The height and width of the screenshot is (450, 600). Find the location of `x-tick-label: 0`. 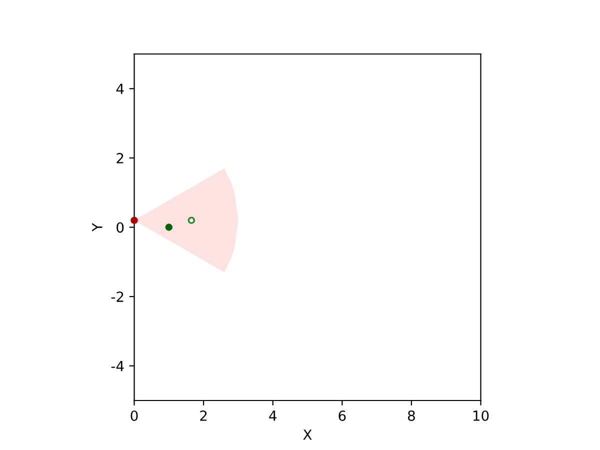

x-tick-label: 0 is located at coordinates (134, 415).